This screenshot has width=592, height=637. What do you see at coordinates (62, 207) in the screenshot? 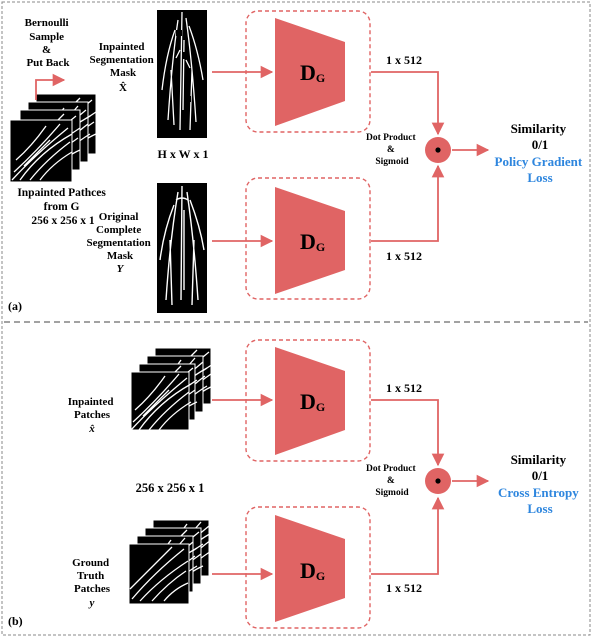
I see `patches-caption: Inpainted Pathces from G 256 x 256 x 1` at bounding box center [62, 207].